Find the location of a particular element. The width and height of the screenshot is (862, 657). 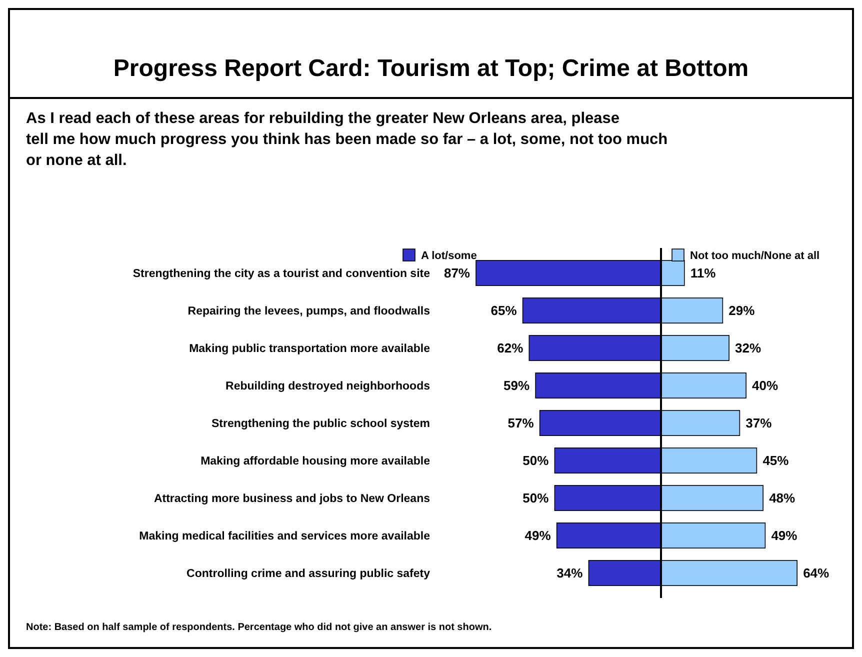

text: As I read each of these areas for rebuilding the greater New Orleans area, please tell me how much progress you think has been made so far – a lot, some, not too much or none at all. is located at coordinates (347, 139).